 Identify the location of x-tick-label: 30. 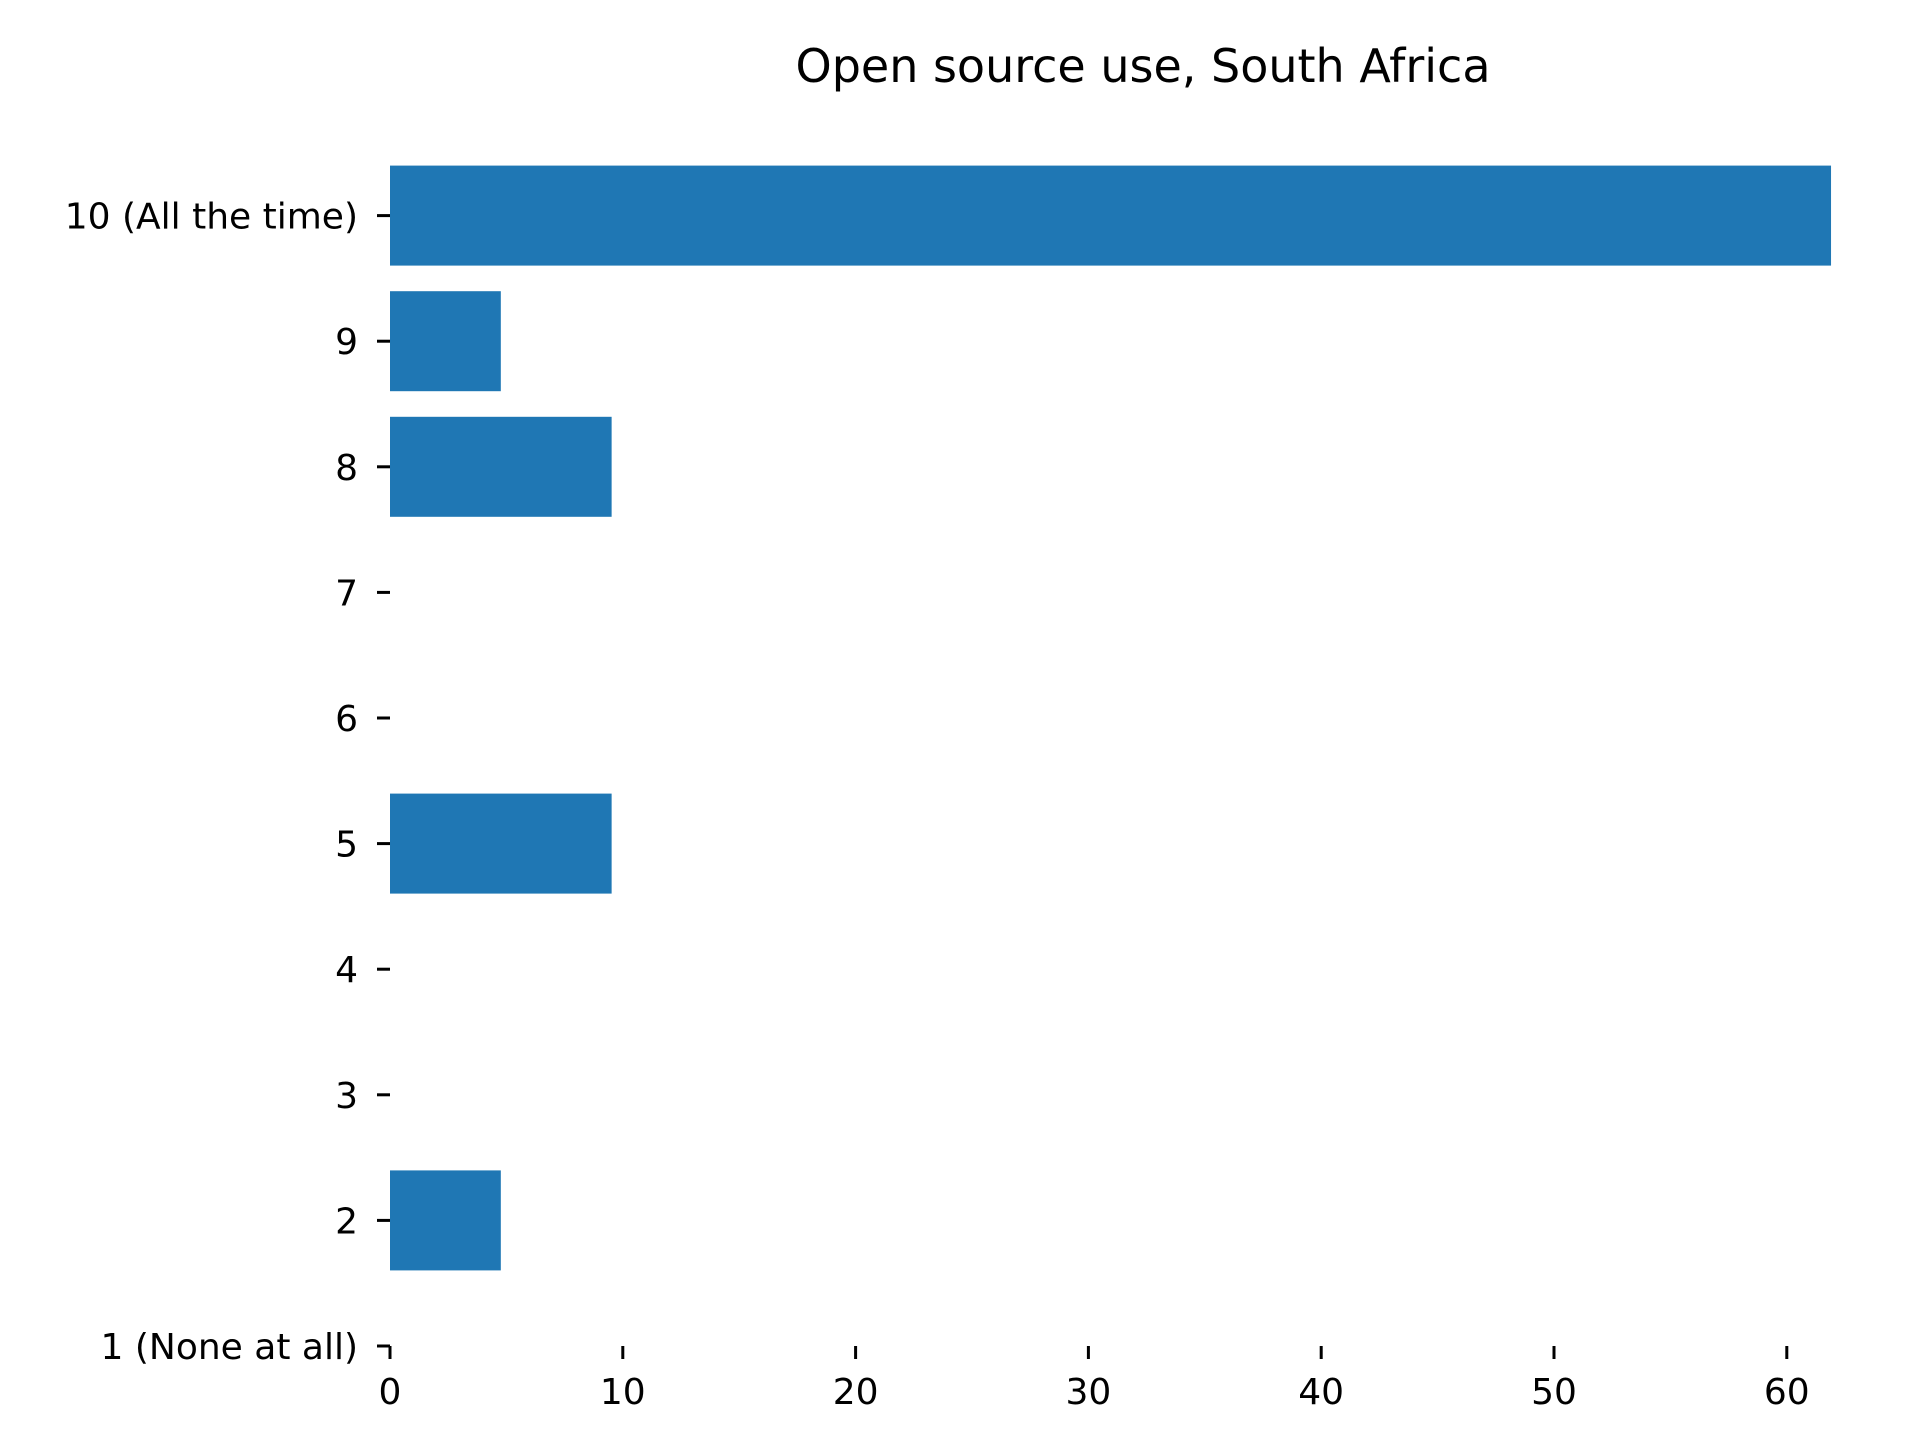
(1088, 1392).